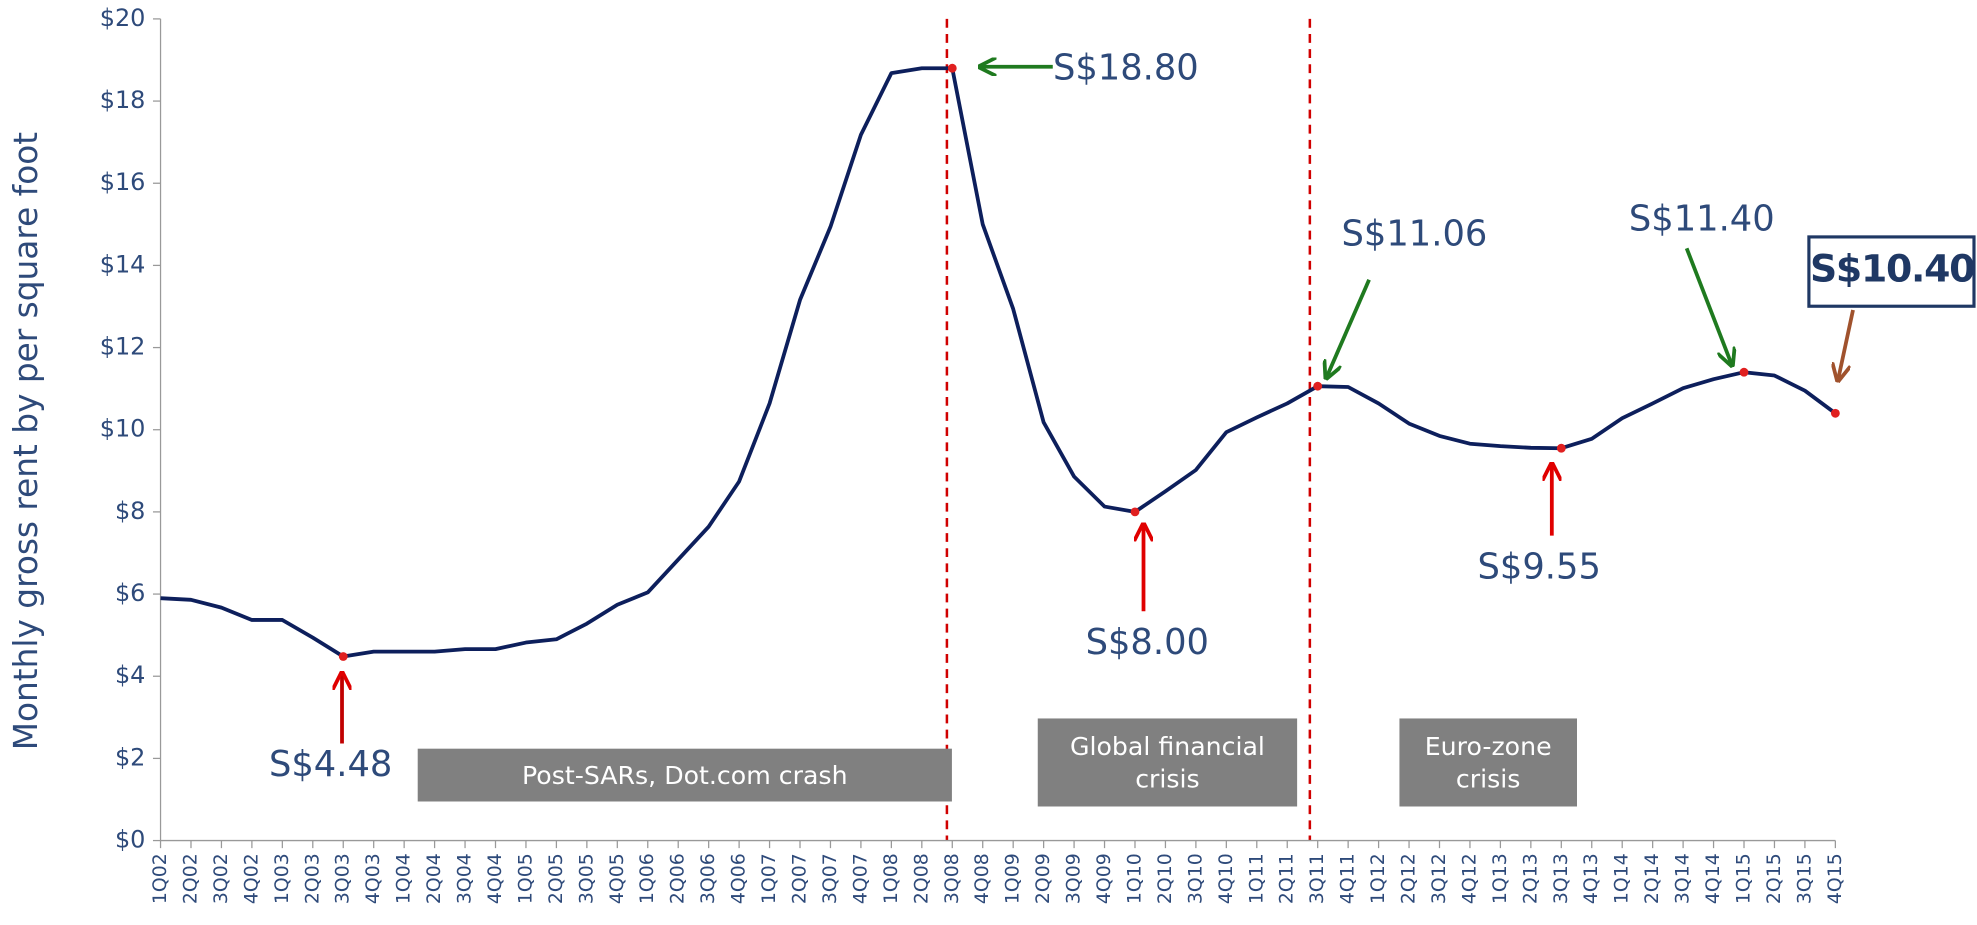  Describe the element at coordinates (190, 878) in the screenshot. I see `x-tick-label: 2Q02` at that location.